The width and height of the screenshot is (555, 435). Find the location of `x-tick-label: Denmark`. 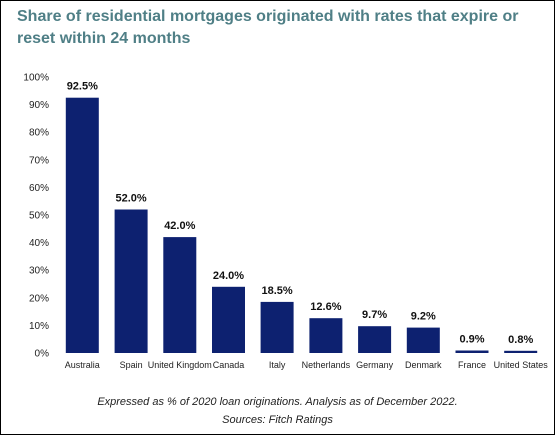

x-tick-label: Denmark is located at coordinates (423, 365).